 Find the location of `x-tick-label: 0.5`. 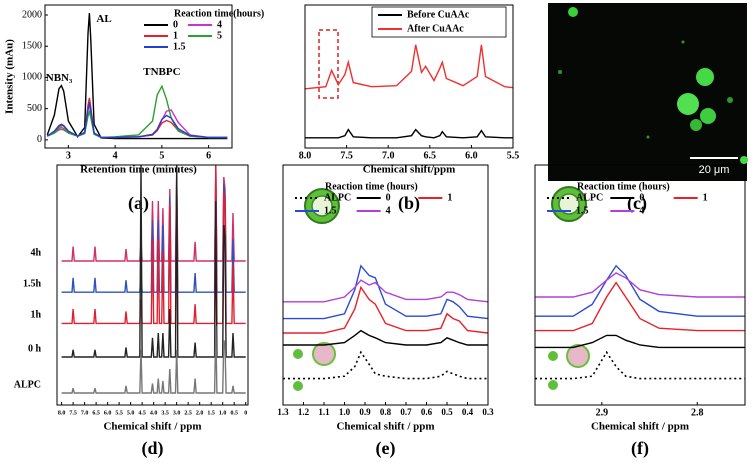

x-tick-label: 0.5 is located at coordinates (447, 412).